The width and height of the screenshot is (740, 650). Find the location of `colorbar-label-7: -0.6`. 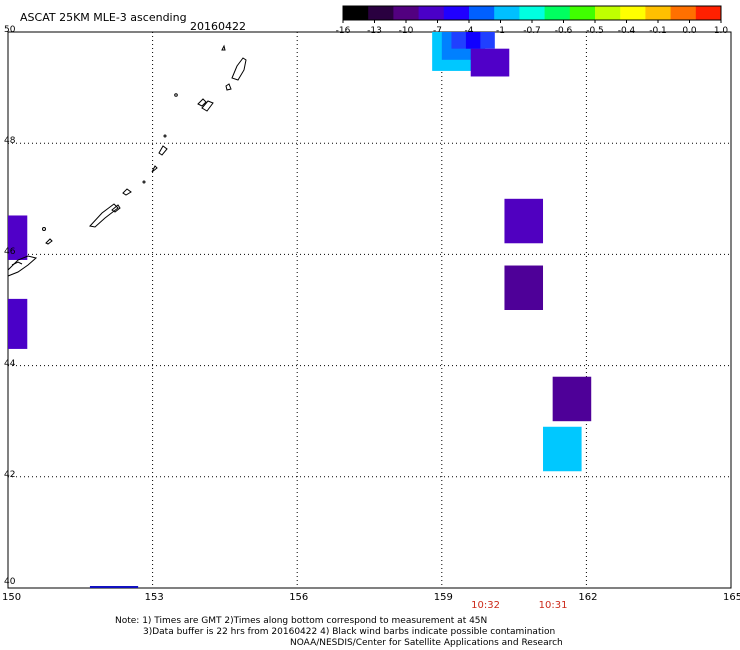

colorbar-label-7: -0.6 is located at coordinates (564, 31).